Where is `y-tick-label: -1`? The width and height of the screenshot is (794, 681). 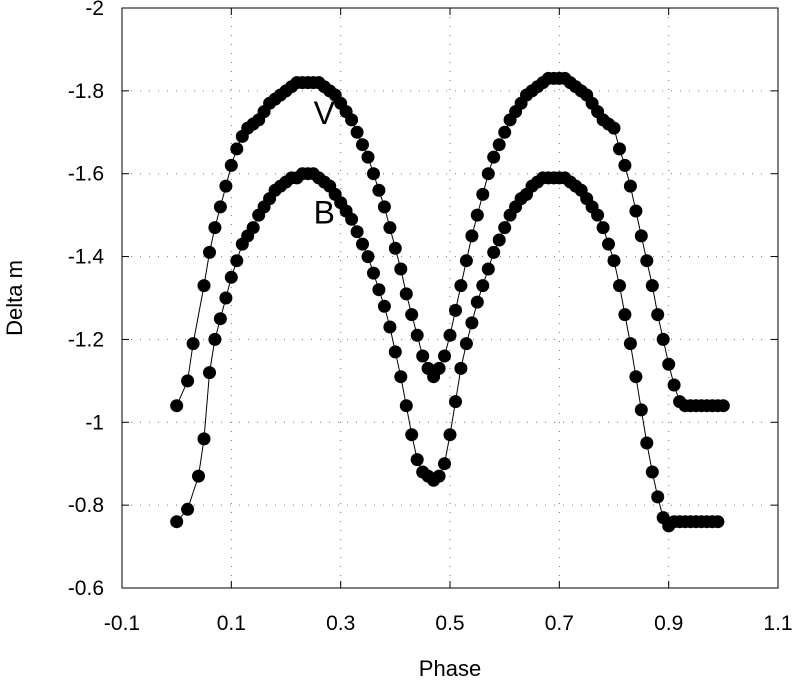
y-tick-label: -1 is located at coordinates (94, 422).